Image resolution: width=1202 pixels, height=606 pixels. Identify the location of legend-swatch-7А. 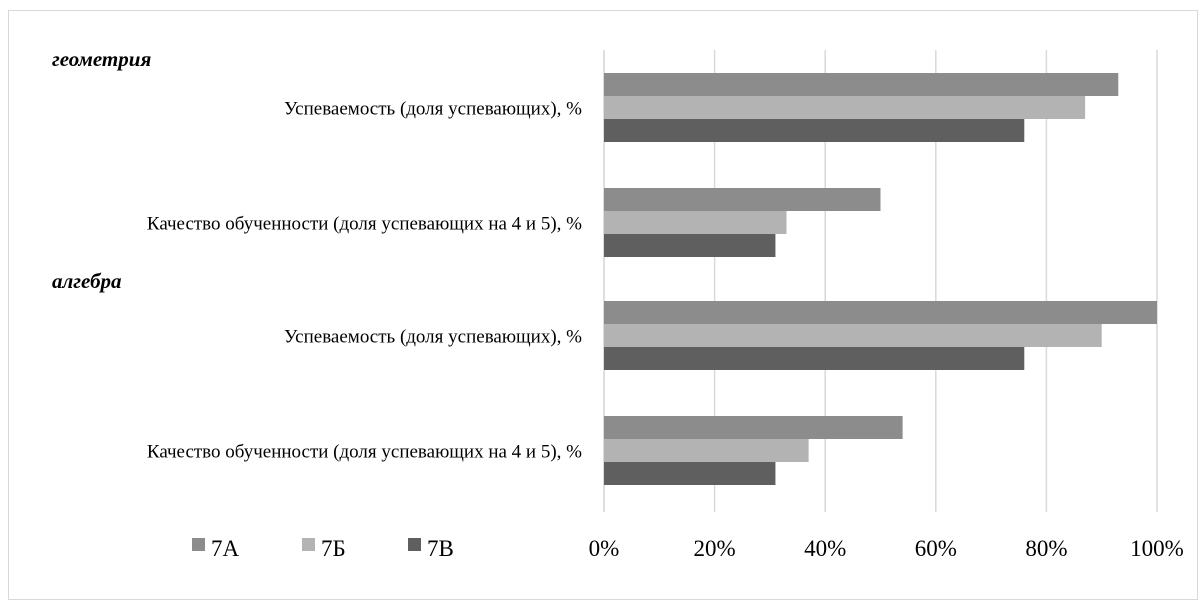
(198, 544).